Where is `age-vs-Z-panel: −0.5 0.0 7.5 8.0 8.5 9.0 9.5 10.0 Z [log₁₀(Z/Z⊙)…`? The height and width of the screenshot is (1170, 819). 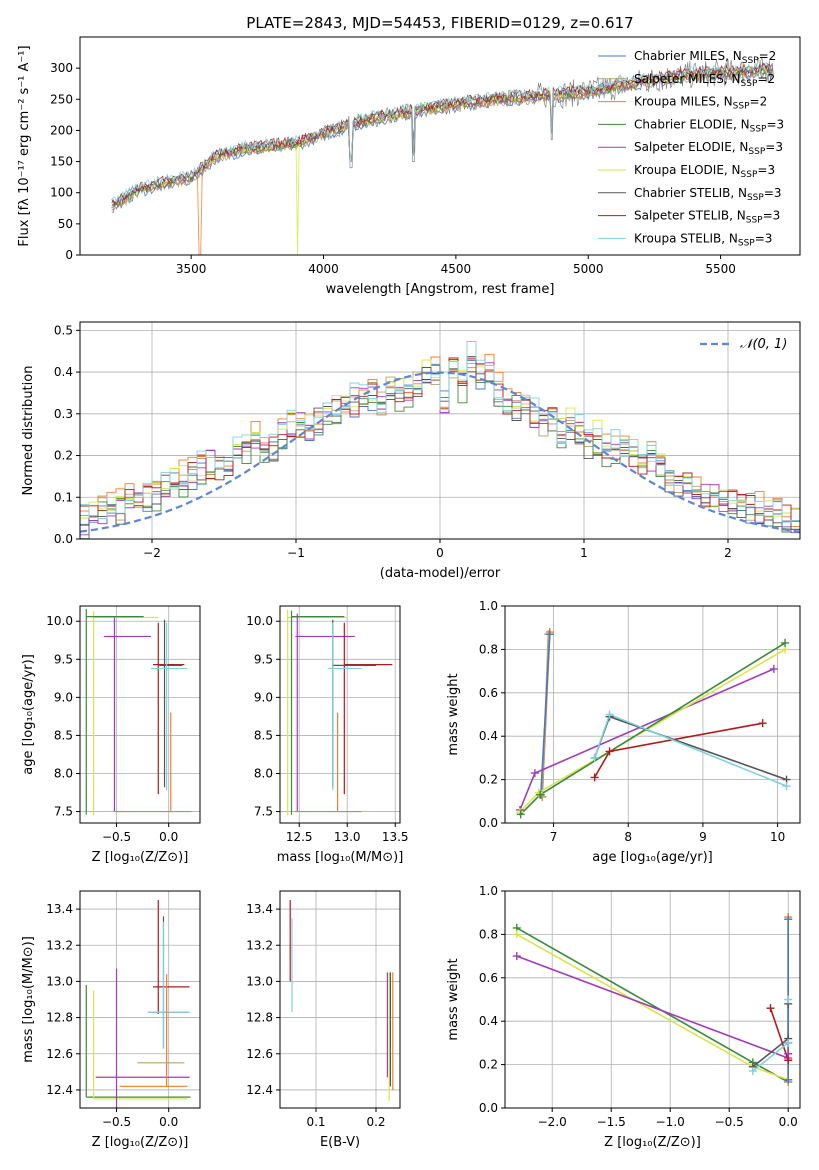 age-vs-Z-panel: −0.5 0.0 7.5 8.0 8.5 9.0 9.5 10.0 Z [log₁₀(Z/Z⊙)… is located at coordinates (111, 735).